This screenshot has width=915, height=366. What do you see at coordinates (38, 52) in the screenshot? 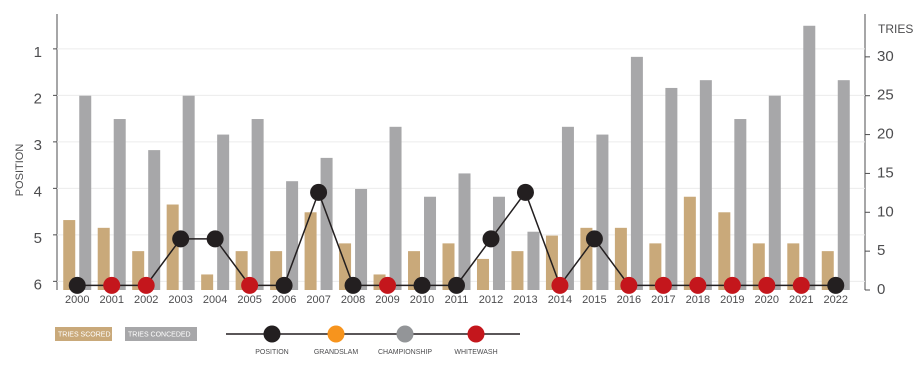
I see `y-tick-label: 1` at bounding box center [38, 52].